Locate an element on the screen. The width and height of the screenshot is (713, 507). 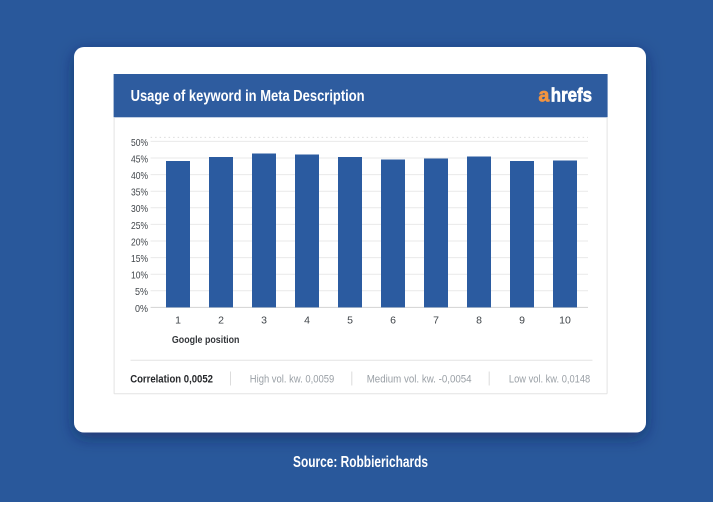
svg-text: Source: Robbierichards is located at coordinates (360, 462).